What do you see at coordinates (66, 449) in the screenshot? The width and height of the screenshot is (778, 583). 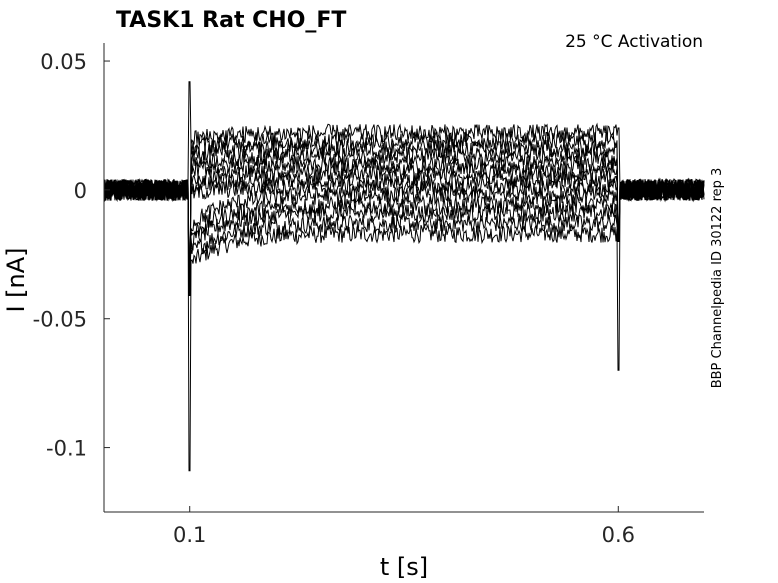 I see `y-tick-label: -0.1` at bounding box center [66, 449].